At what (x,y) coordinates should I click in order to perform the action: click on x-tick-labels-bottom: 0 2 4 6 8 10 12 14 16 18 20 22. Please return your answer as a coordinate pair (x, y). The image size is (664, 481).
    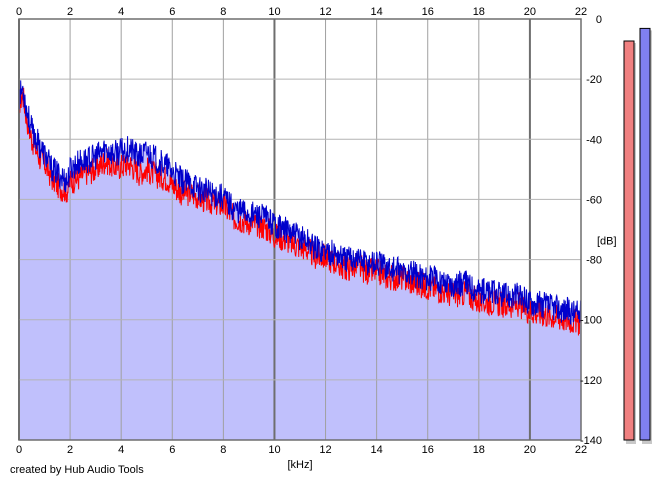
    Looking at the image, I should click on (301, 450).